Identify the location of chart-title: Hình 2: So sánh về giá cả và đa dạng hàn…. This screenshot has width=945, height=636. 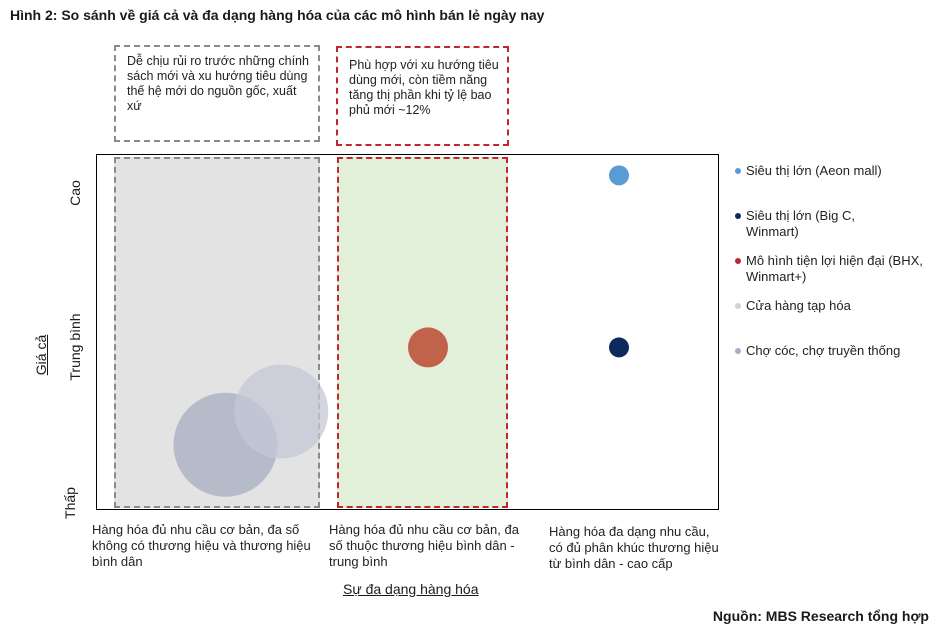
(277, 15).